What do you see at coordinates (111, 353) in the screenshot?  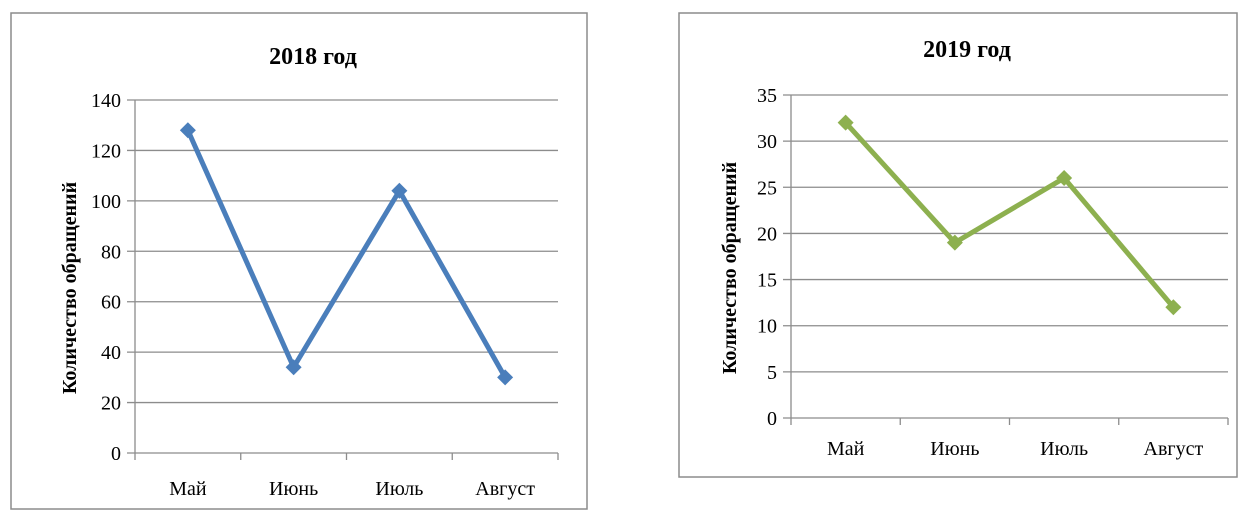 I see `y-tick-label: 40` at bounding box center [111, 353].